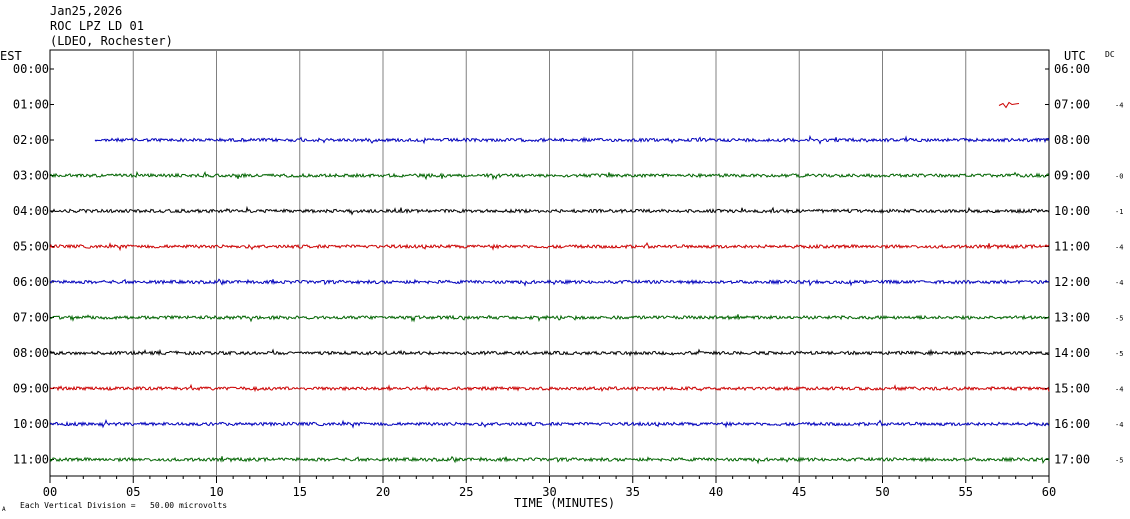  Describe the element at coordinates (1072, 105) in the screenshot. I see `utc-time-label: 07:00` at that location.